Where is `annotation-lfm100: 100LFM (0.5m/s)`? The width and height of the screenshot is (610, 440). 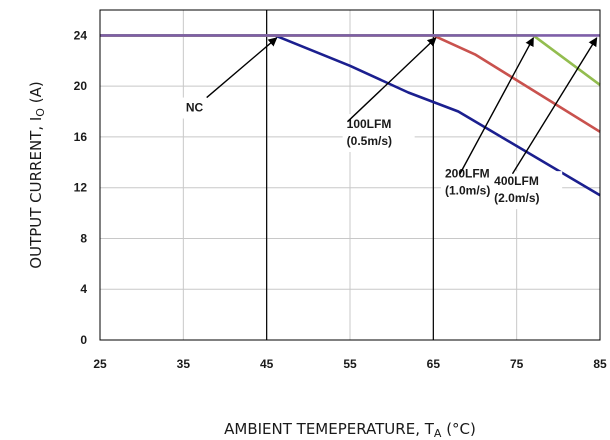
annotation-lfm100: 100LFM (0.5m/s) is located at coordinates (378, 133).